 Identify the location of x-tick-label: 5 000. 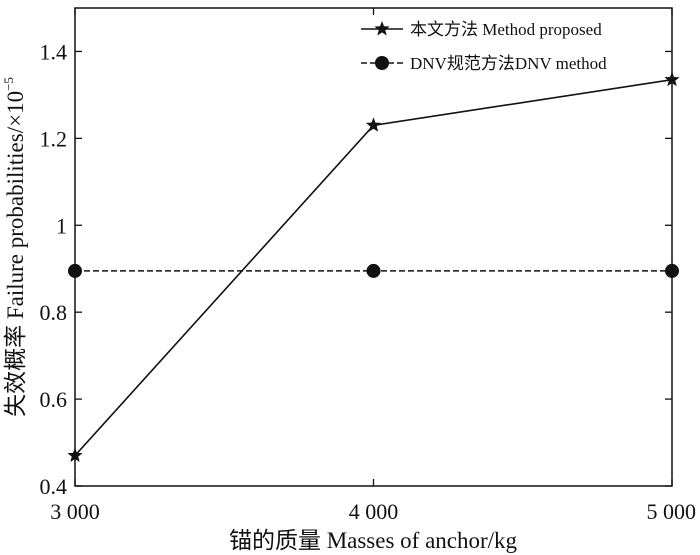
(672, 511).